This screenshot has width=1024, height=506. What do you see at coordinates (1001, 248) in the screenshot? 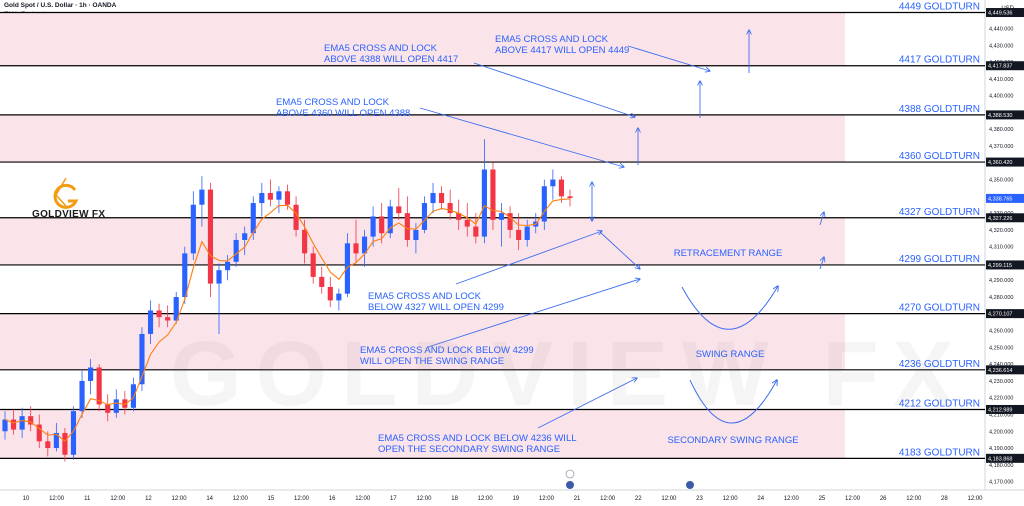
I see `price-tick-label: 4,310.000` at bounding box center [1001, 248].